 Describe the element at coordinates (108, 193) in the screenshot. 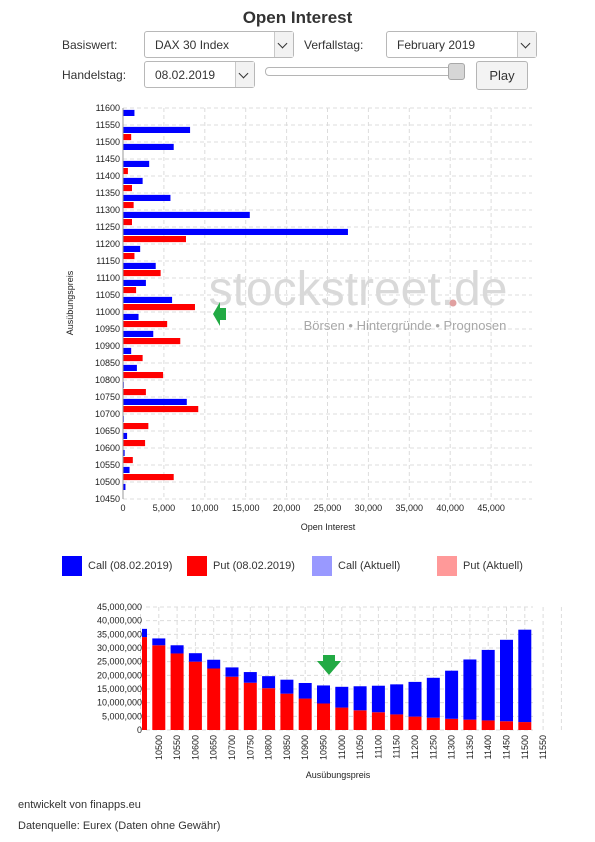

I see `y-tick-label: 11350` at that location.